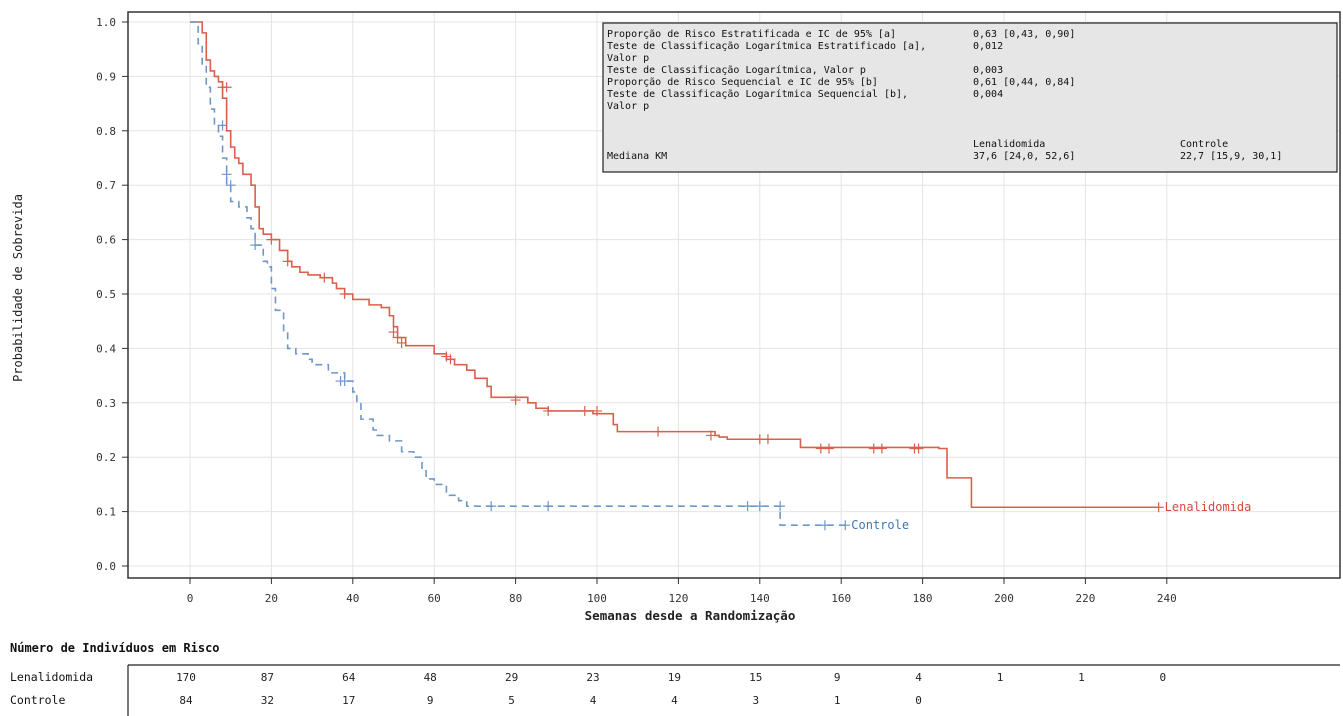 The image size is (1343, 716). I want to click on at-risk-label-lenalidomida: Lenalidomida, so click(51, 677).